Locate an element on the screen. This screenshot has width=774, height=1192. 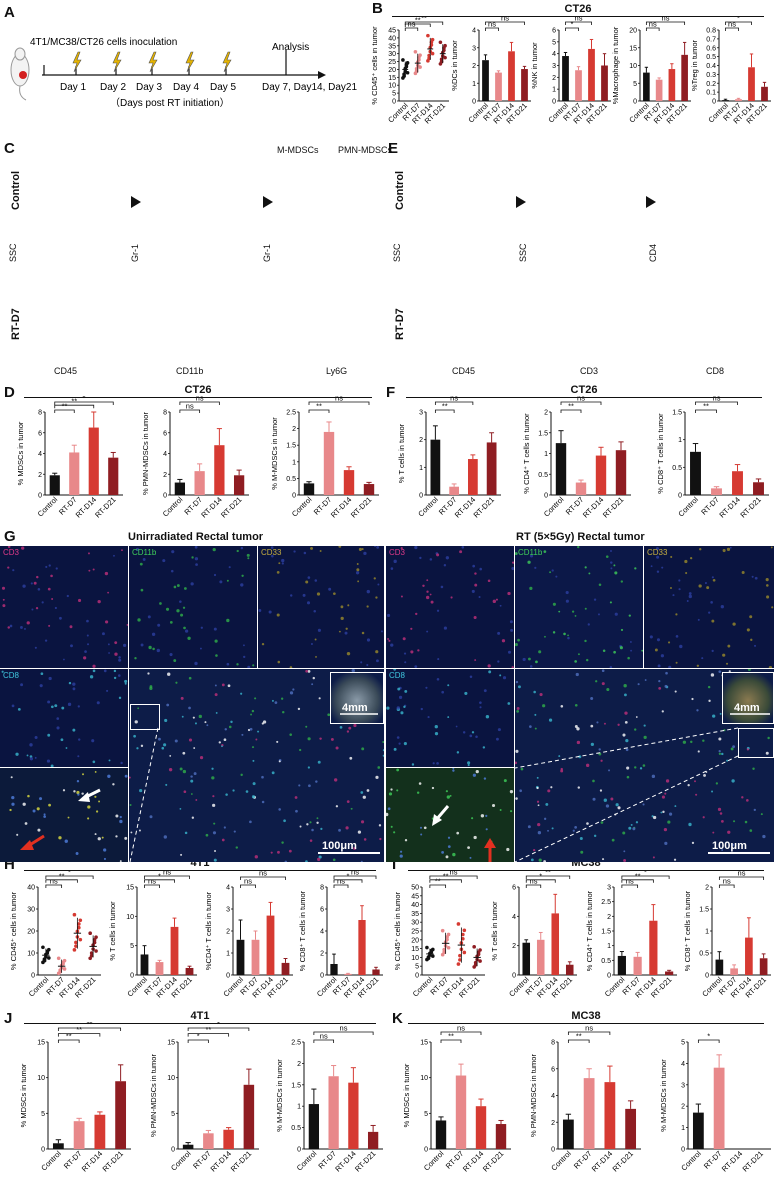
y-axis-label: %CD4⁺ T cells in tumor is located at coordinates (208, 930).